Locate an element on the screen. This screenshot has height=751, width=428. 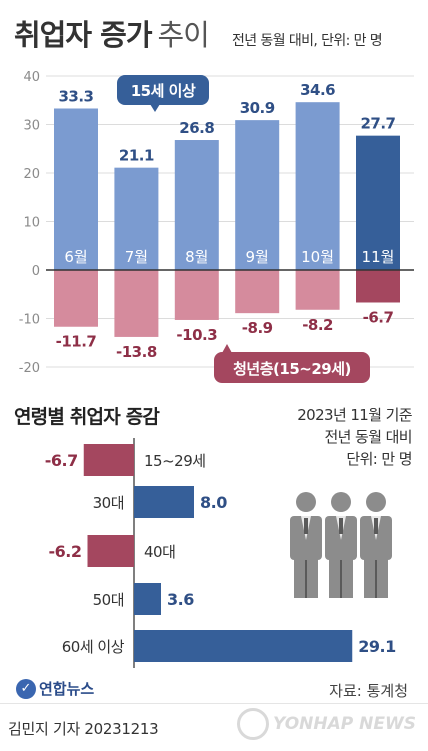
people-group-icon is located at coordinates (341, 545).